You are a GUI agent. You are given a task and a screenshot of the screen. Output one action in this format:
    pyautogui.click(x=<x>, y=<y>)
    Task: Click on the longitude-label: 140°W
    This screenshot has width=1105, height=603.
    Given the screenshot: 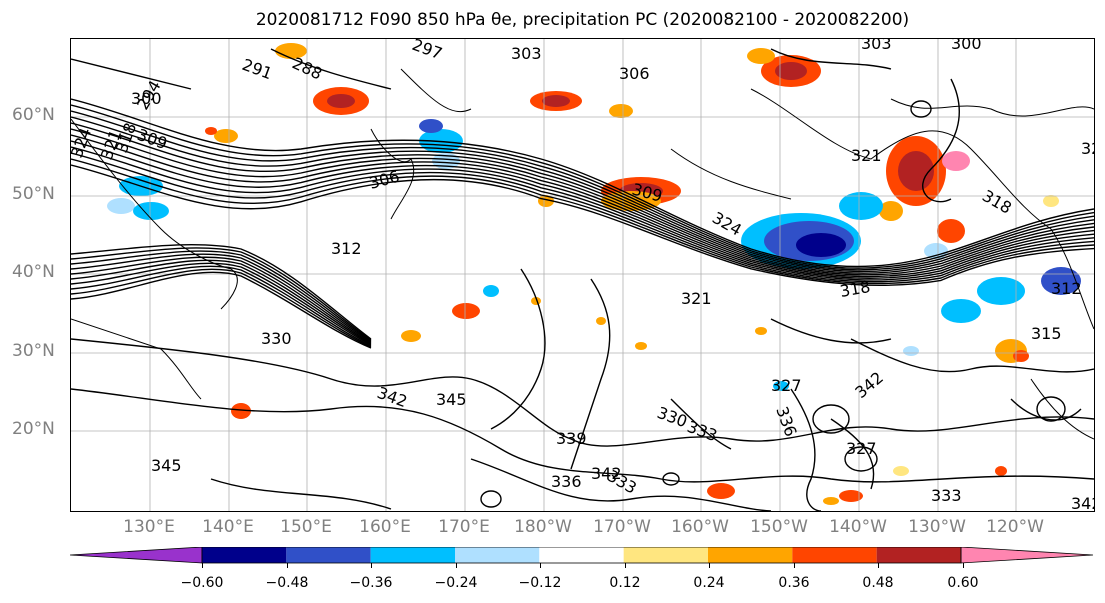 What is the action you would take?
    pyautogui.click(x=858, y=527)
    